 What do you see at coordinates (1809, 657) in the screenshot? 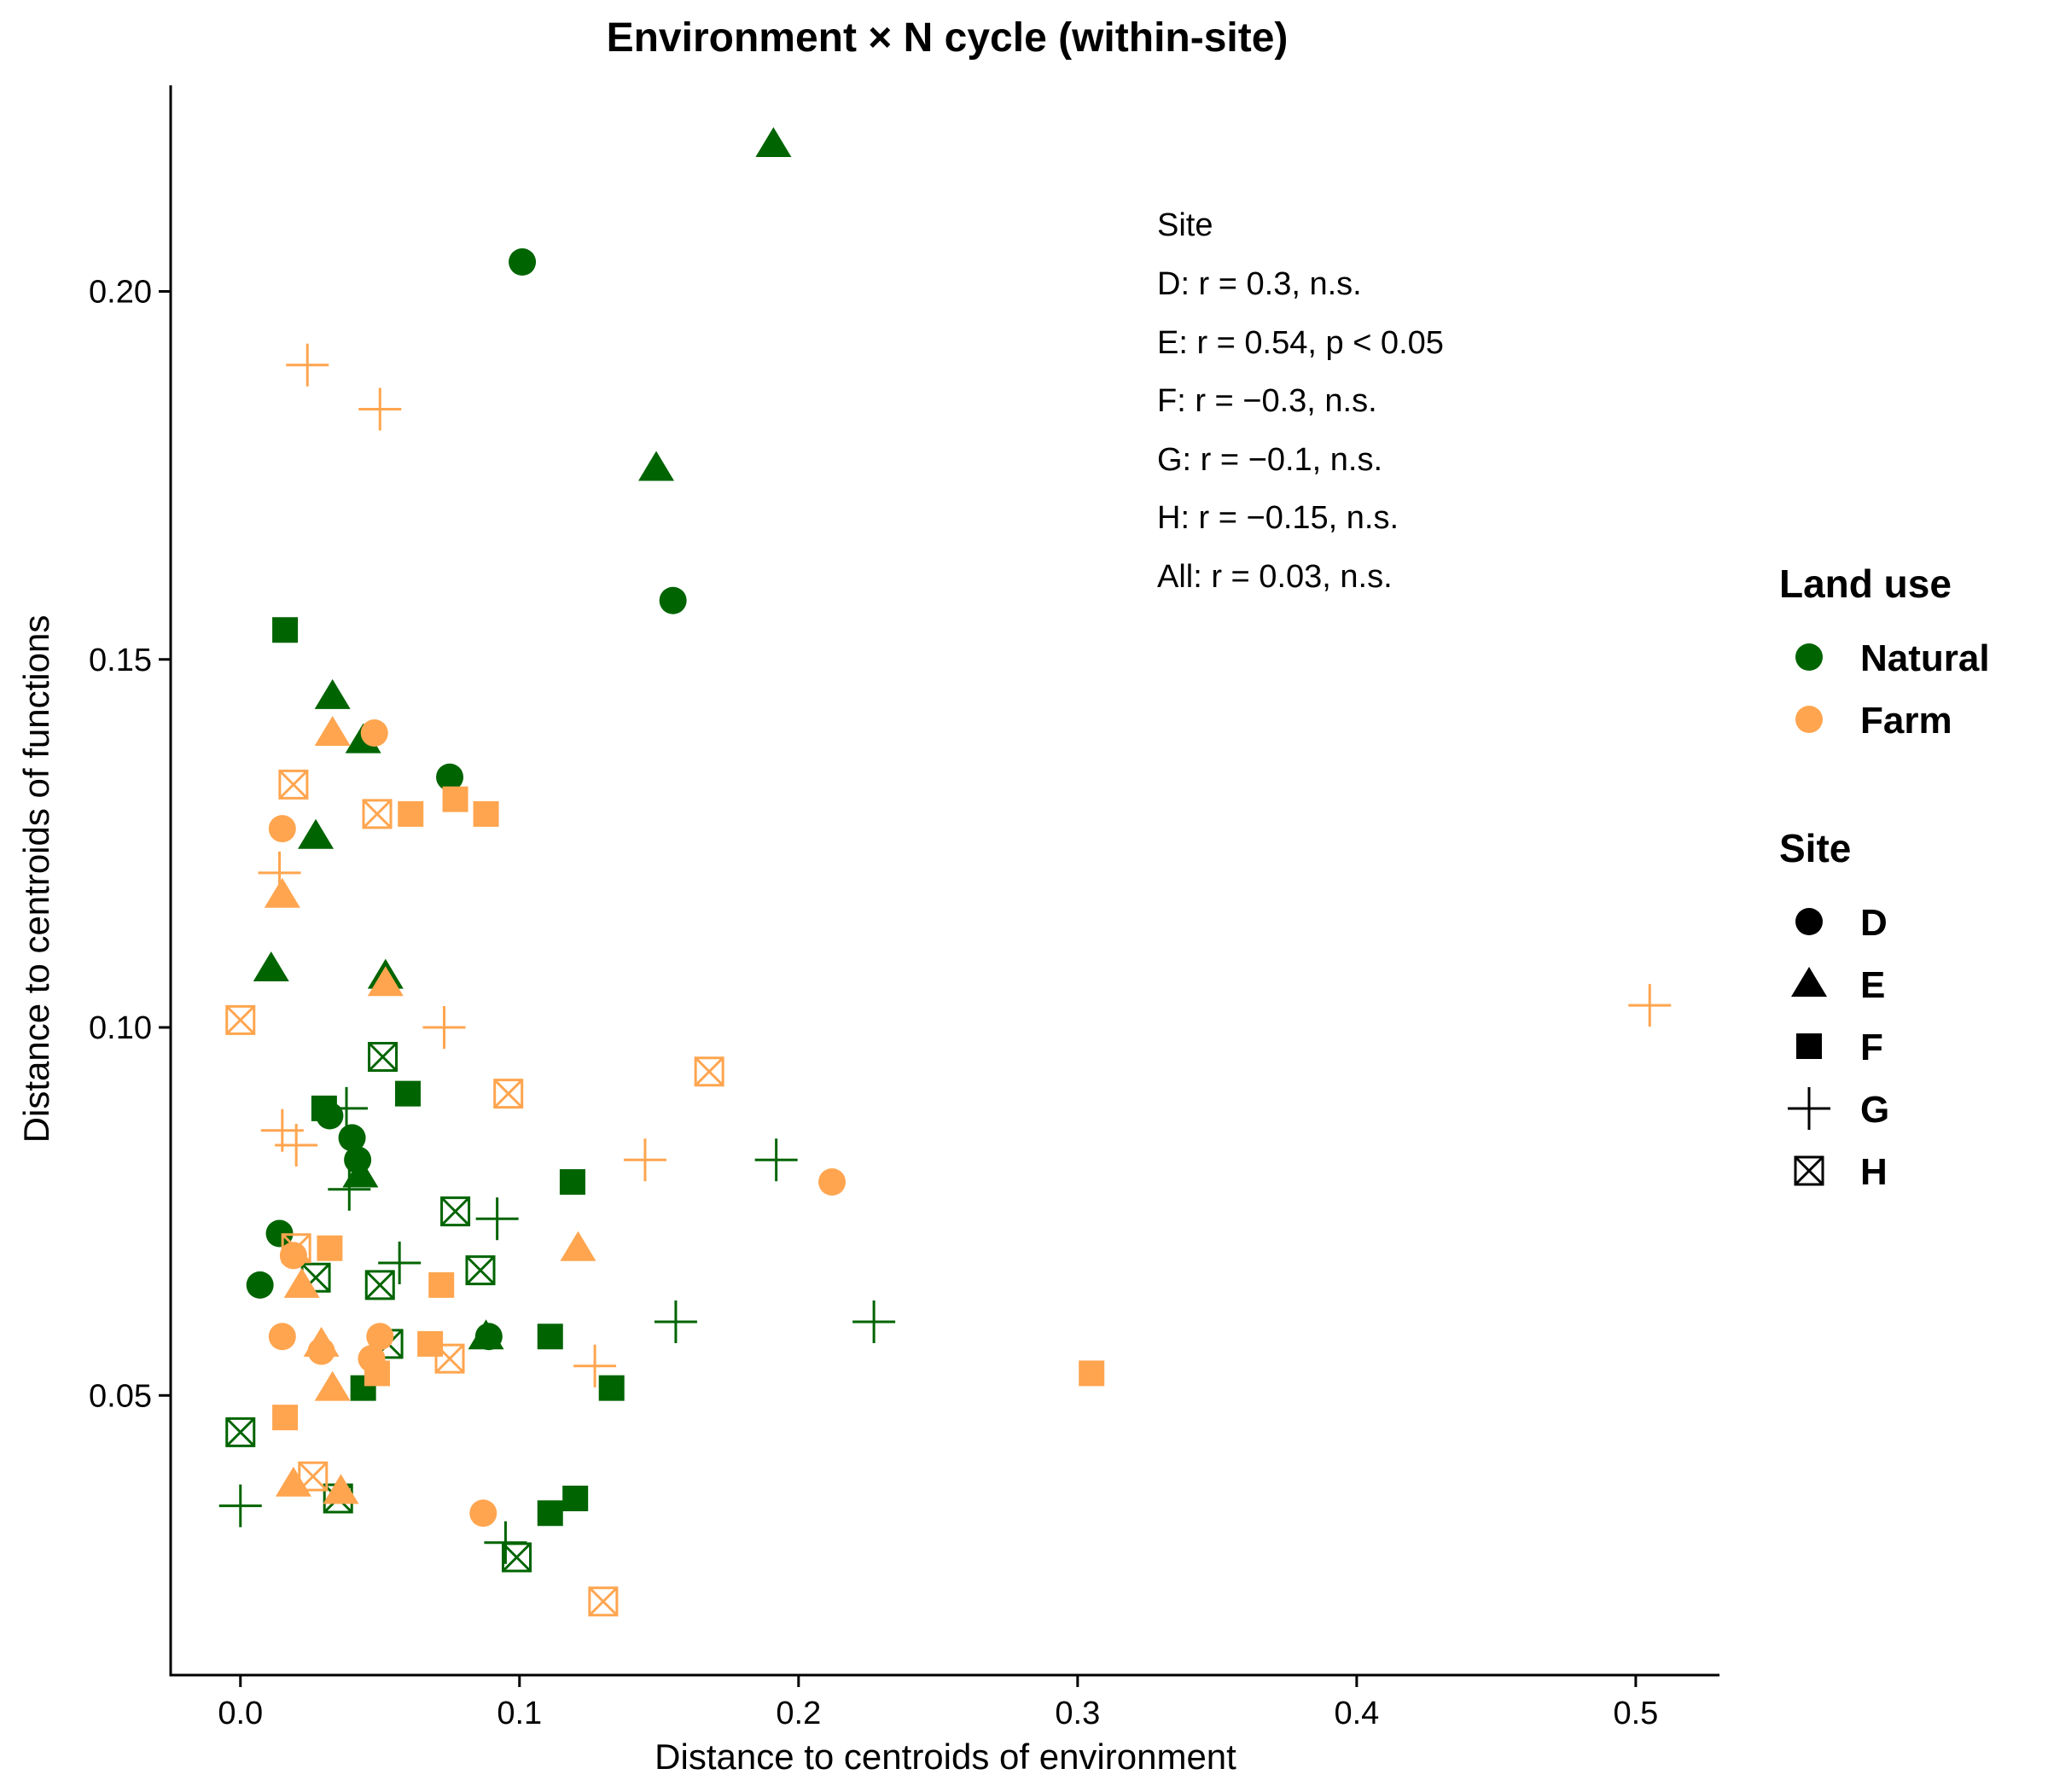
I see `legend-land-use-natural-key` at bounding box center [1809, 657].